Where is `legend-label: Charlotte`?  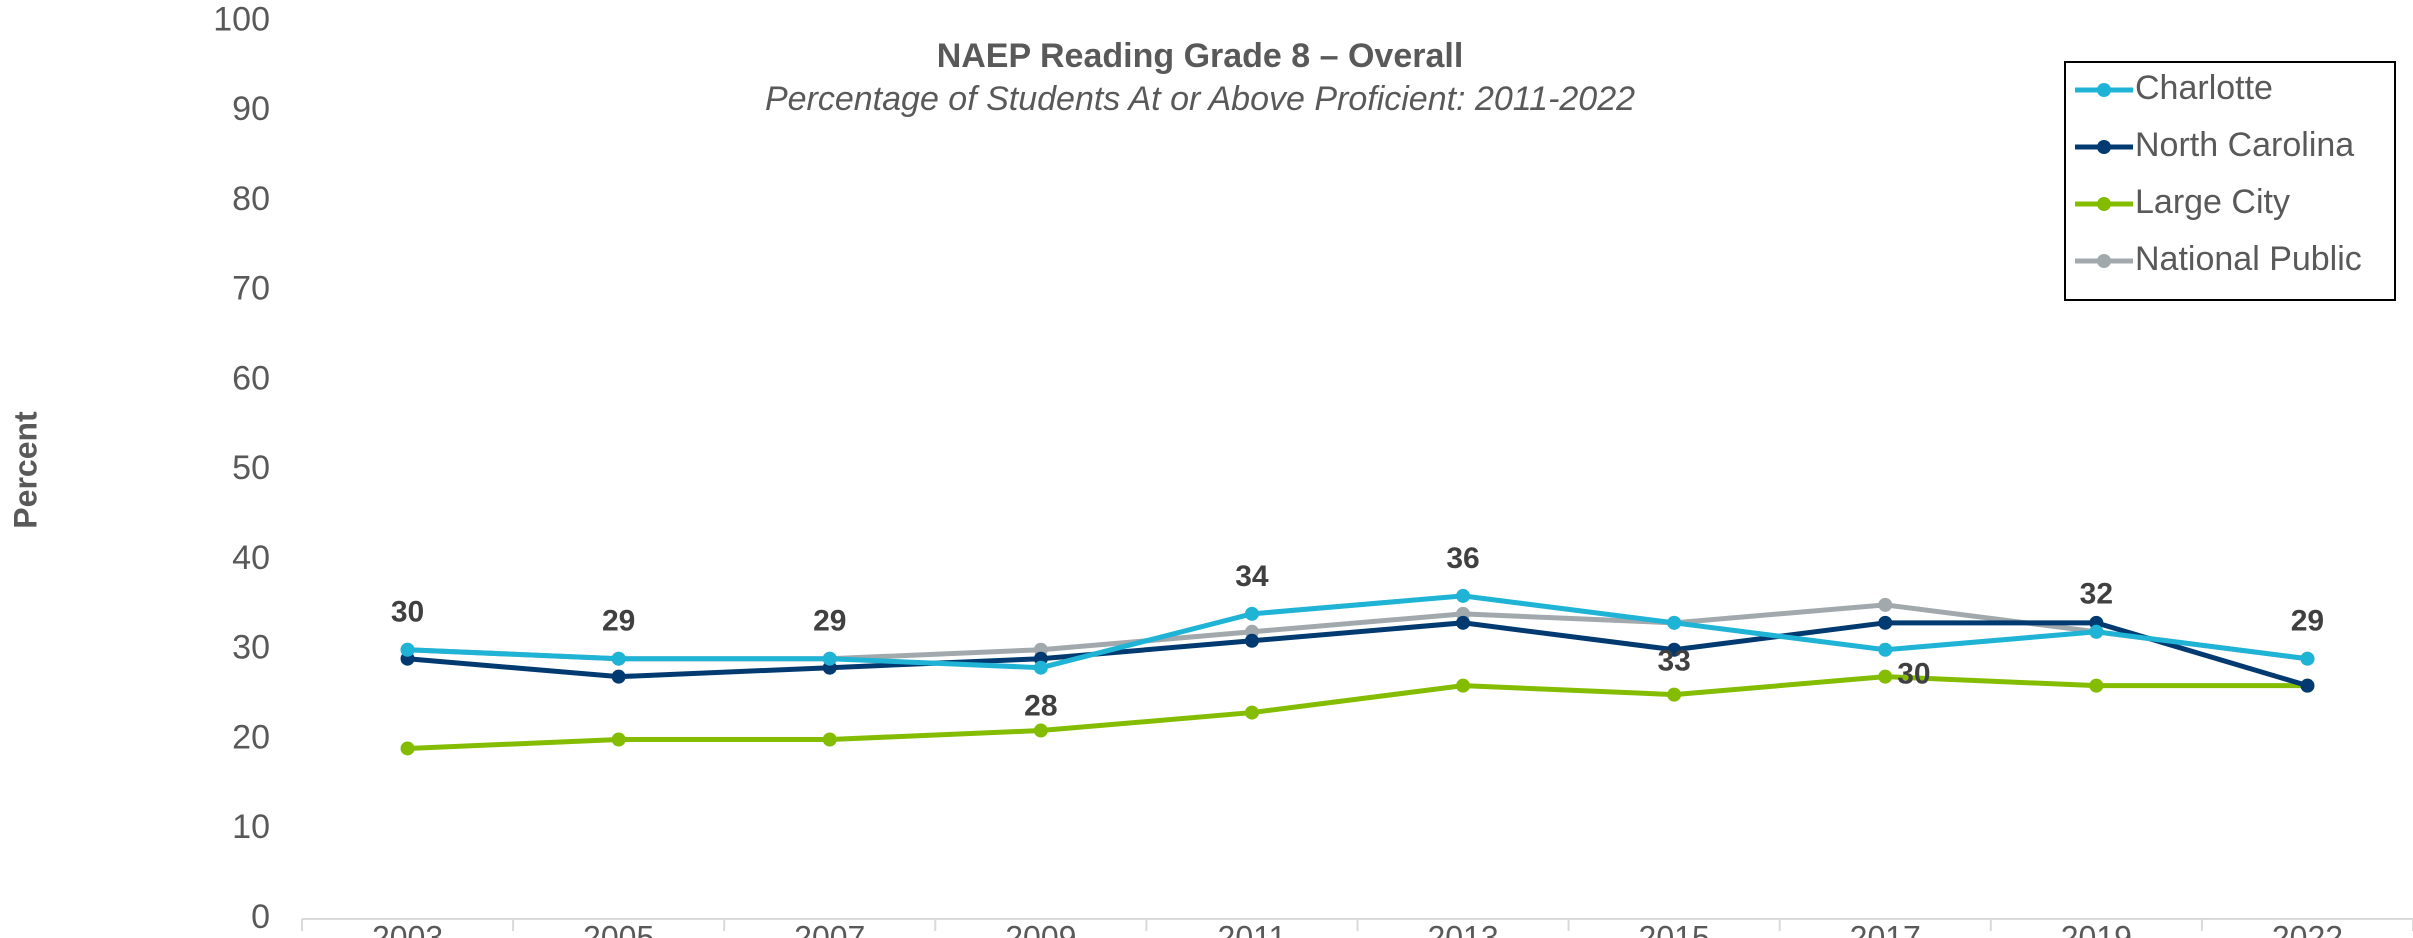 legend-label: Charlotte is located at coordinates (2204, 88).